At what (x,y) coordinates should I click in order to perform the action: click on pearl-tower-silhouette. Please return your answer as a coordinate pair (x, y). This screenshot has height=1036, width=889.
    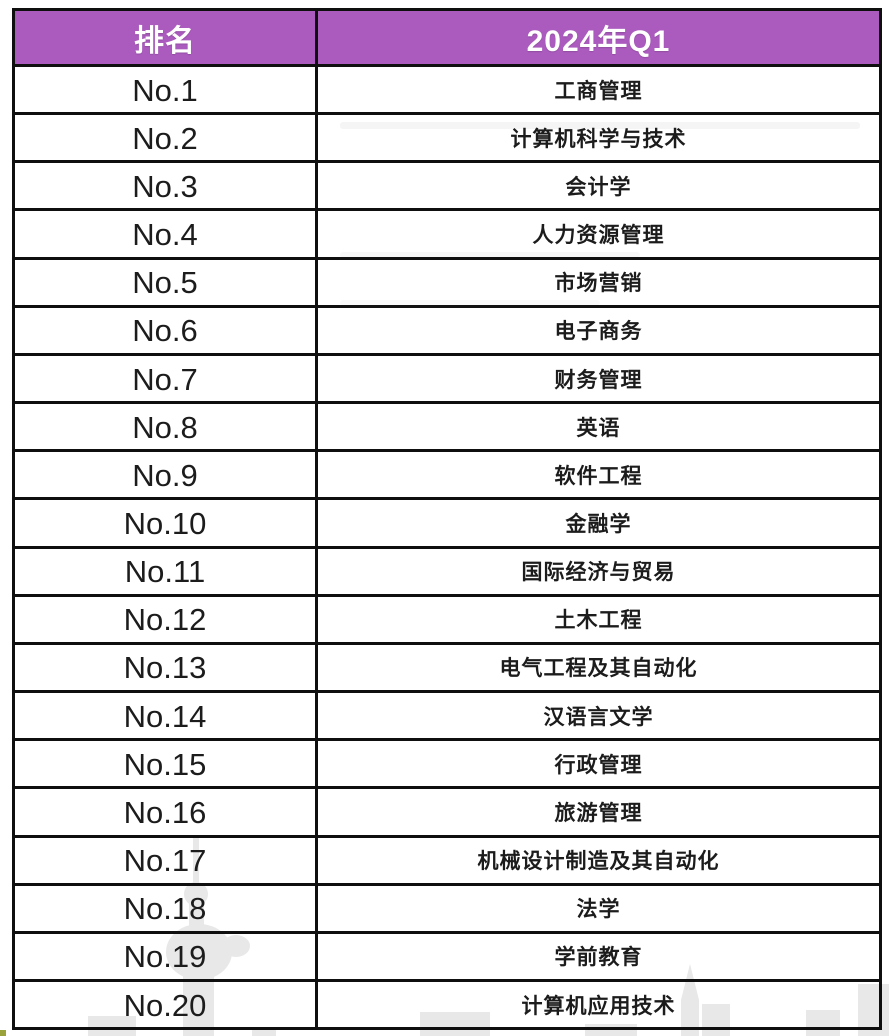
    Looking at the image, I should click on (208, 937).